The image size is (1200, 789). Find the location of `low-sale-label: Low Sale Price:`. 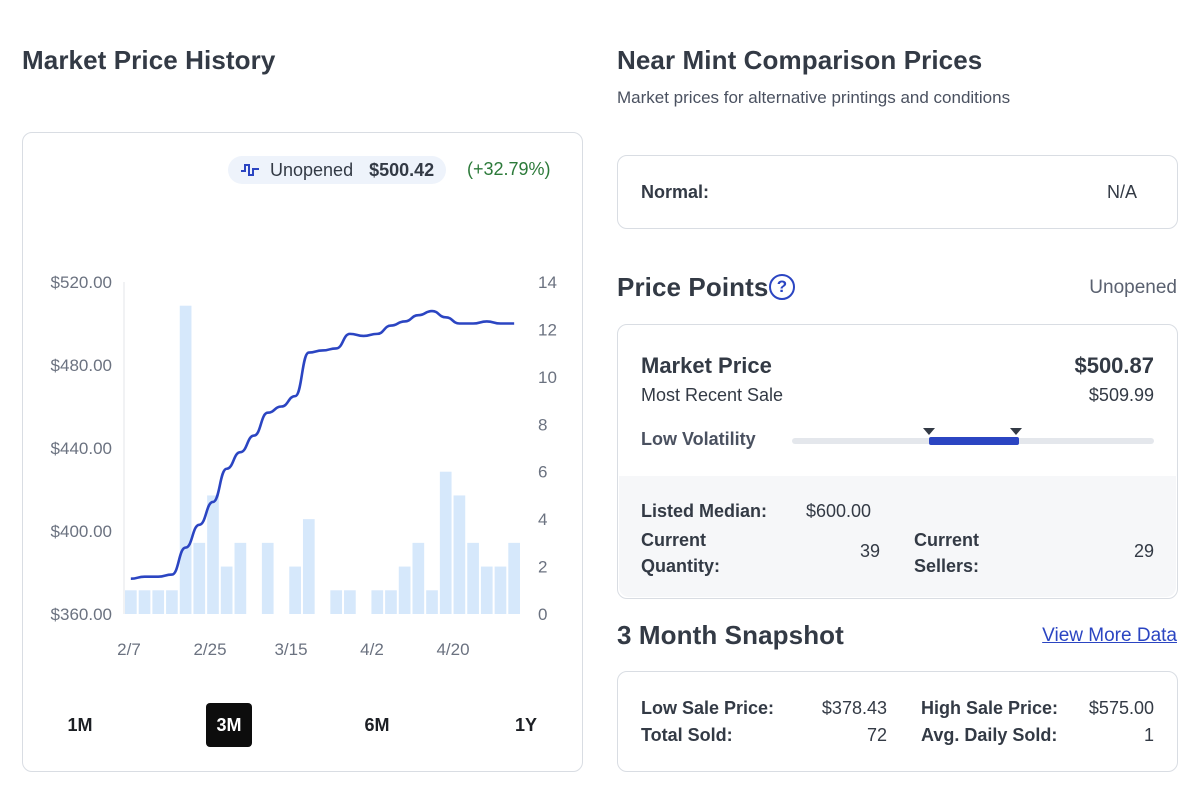

low-sale-label: Low Sale Price: is located at coordinates (708, 708).